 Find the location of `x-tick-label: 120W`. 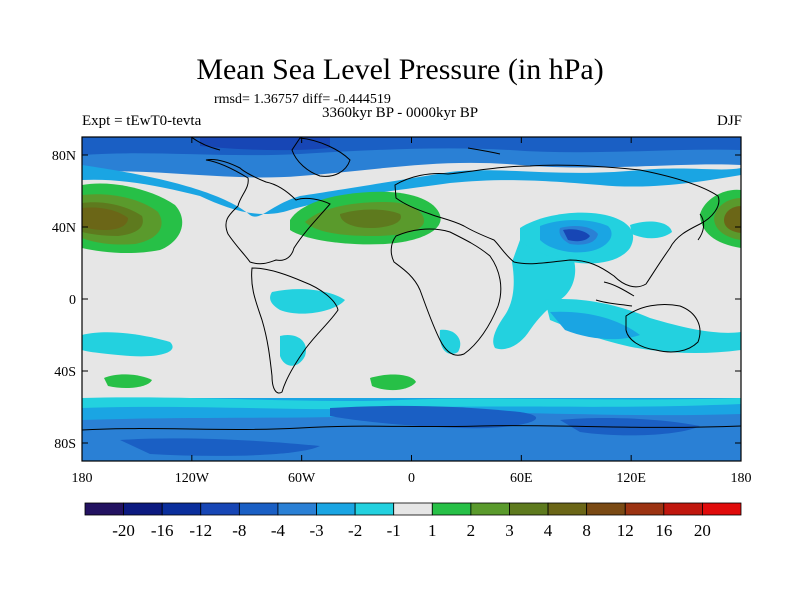

x-tick-label: 120W is located at coordinates (192, 478).